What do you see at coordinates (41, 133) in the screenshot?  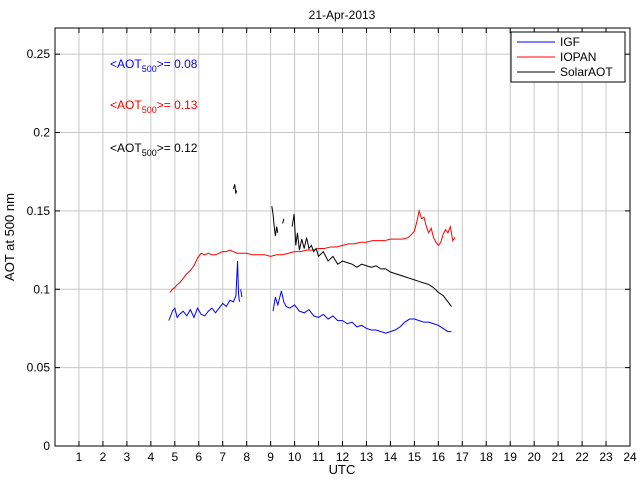 I see `y-tick-label: 0.2` at bounding box center [41, 133].